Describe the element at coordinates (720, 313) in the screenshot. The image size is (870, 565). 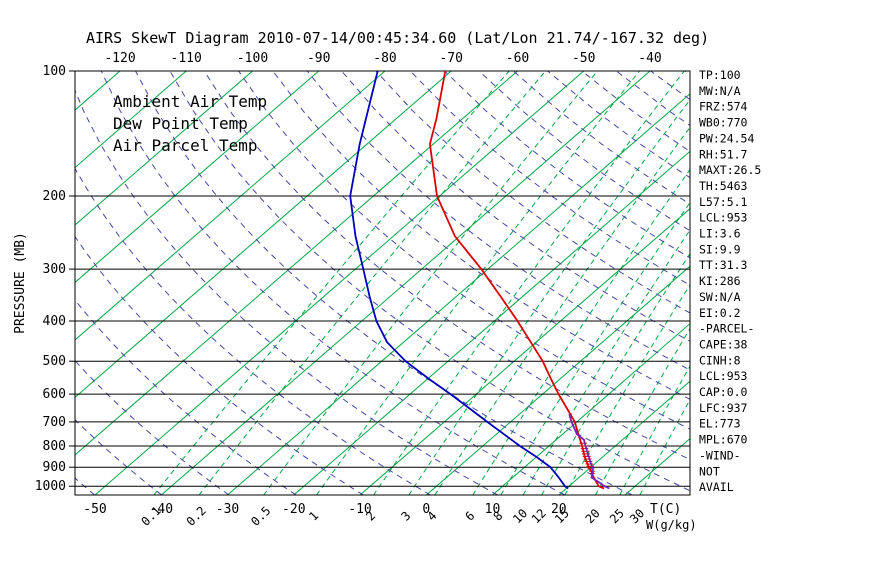
I see `stat-line: EI:0.2` at that location.